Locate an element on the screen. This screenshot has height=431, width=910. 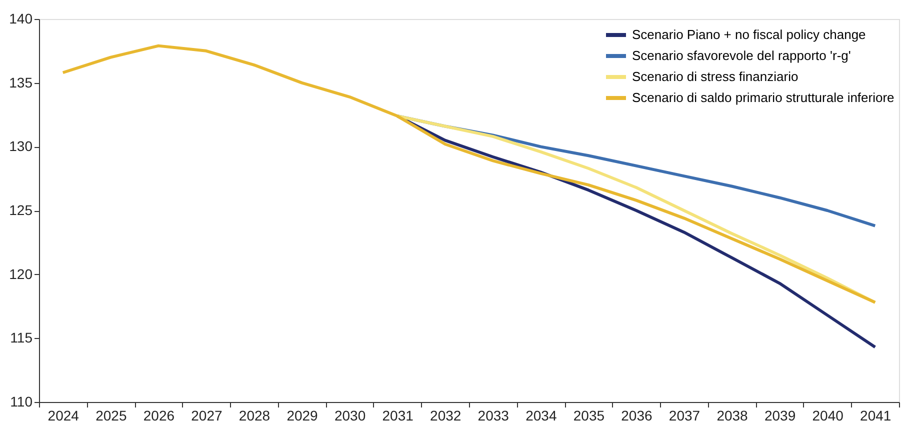
legend-label: Scenario di stress finanziario is located at coordinates (715, 76).